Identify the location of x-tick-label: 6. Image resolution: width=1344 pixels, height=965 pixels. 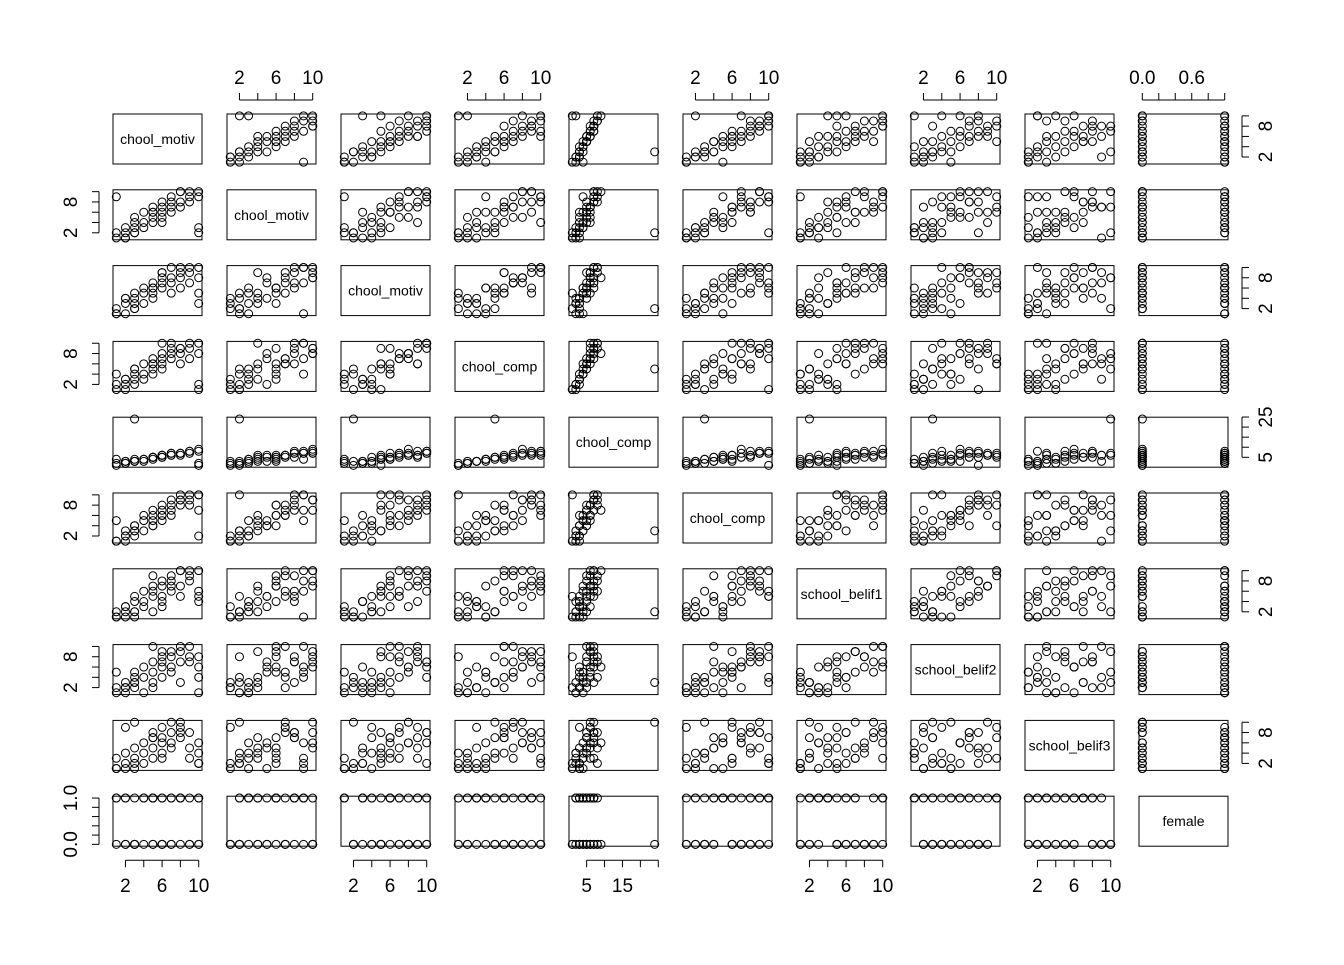
(276, 78).